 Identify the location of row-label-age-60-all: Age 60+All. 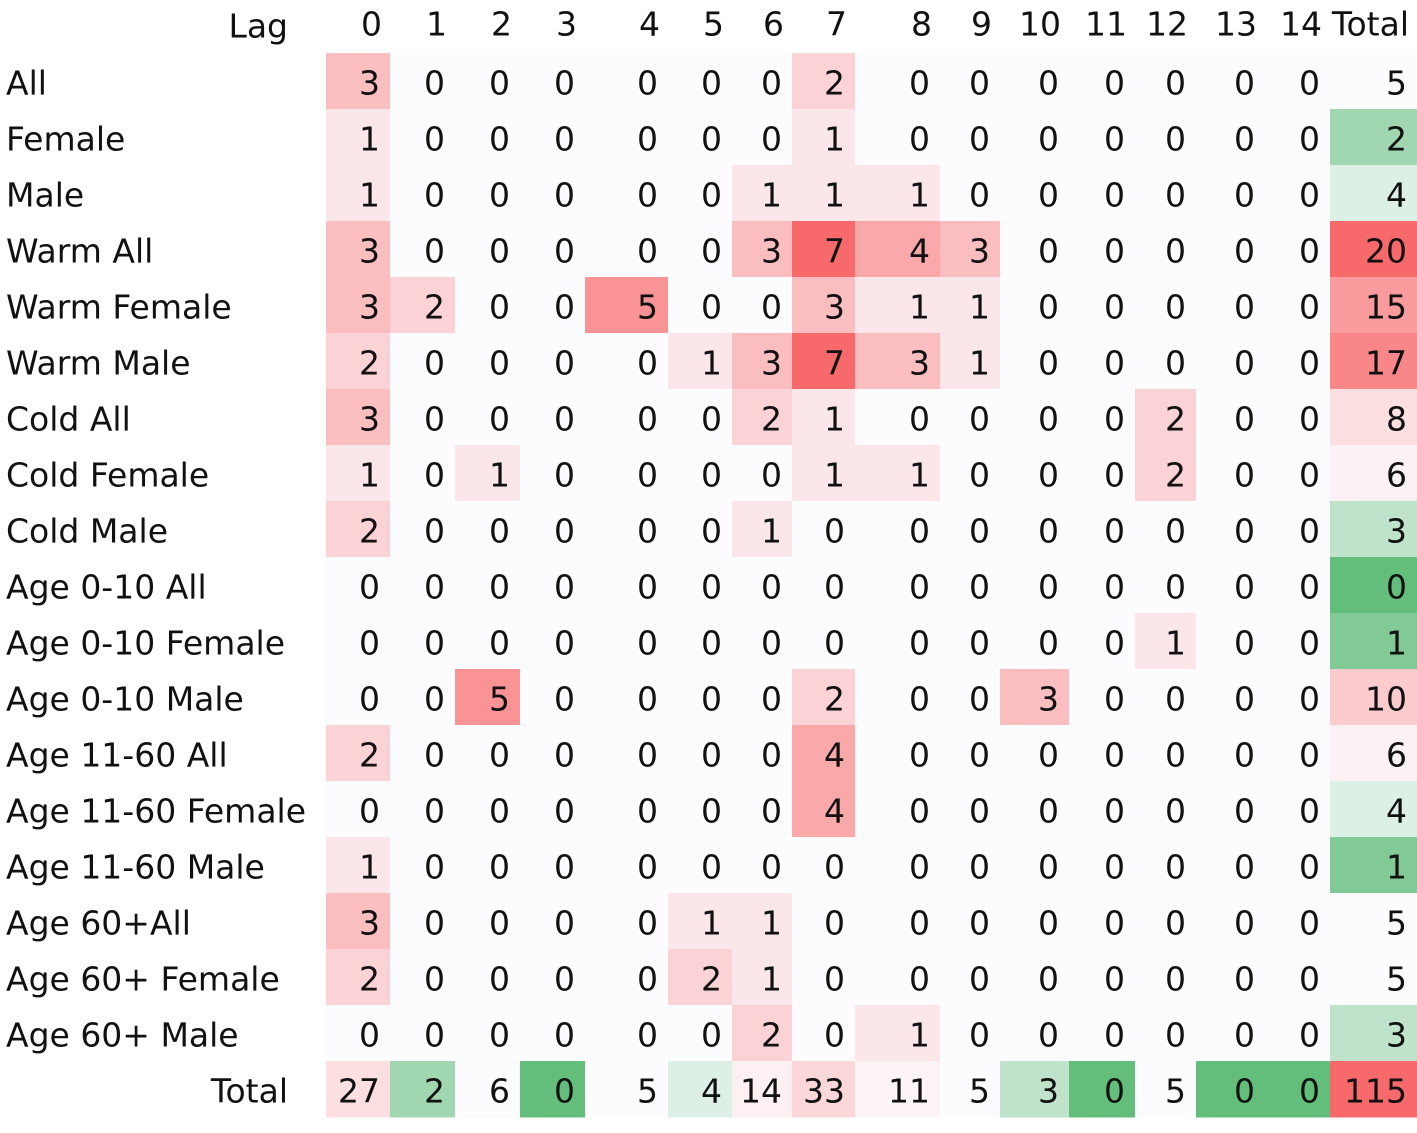
(98, 923).